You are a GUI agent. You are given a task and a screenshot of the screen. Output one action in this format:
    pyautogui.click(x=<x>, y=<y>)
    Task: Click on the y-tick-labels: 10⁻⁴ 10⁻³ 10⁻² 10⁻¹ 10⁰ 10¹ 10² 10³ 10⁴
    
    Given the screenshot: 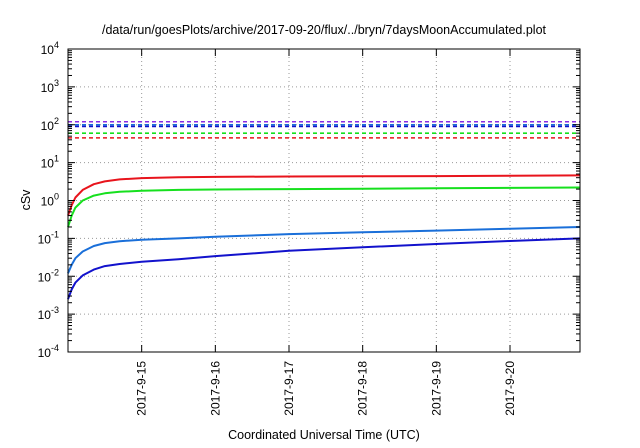 What is the action you would take?
    pyautogui.click(x=48, y=200)
    